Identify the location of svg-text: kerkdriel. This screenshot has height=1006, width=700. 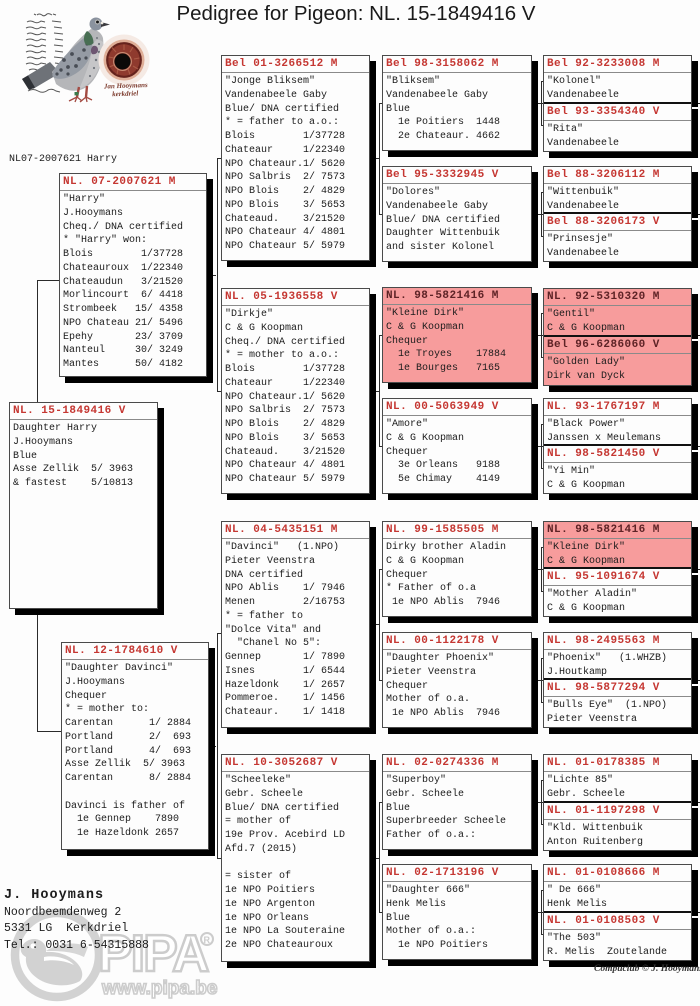
(125, 93).